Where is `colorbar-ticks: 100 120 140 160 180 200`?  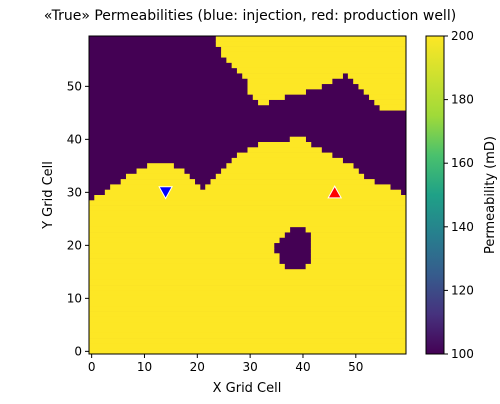
colorbar-ticks: 100 120 140 160 180 200 is located at coordinates (459, 195).